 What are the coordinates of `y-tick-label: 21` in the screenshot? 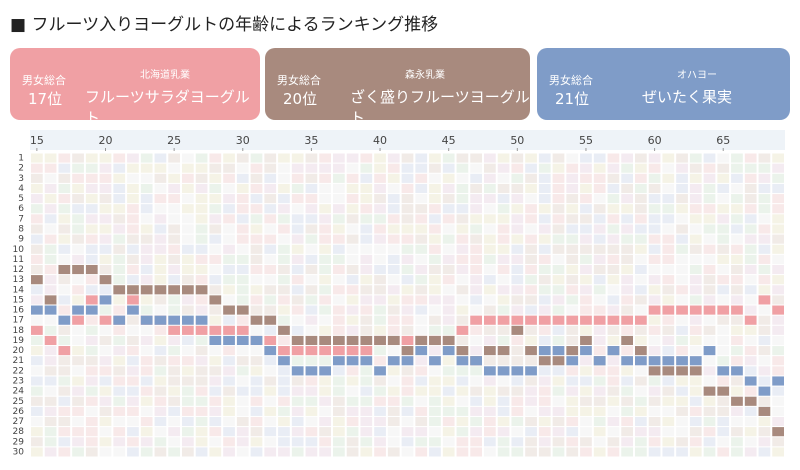 It's located at (18, 361).